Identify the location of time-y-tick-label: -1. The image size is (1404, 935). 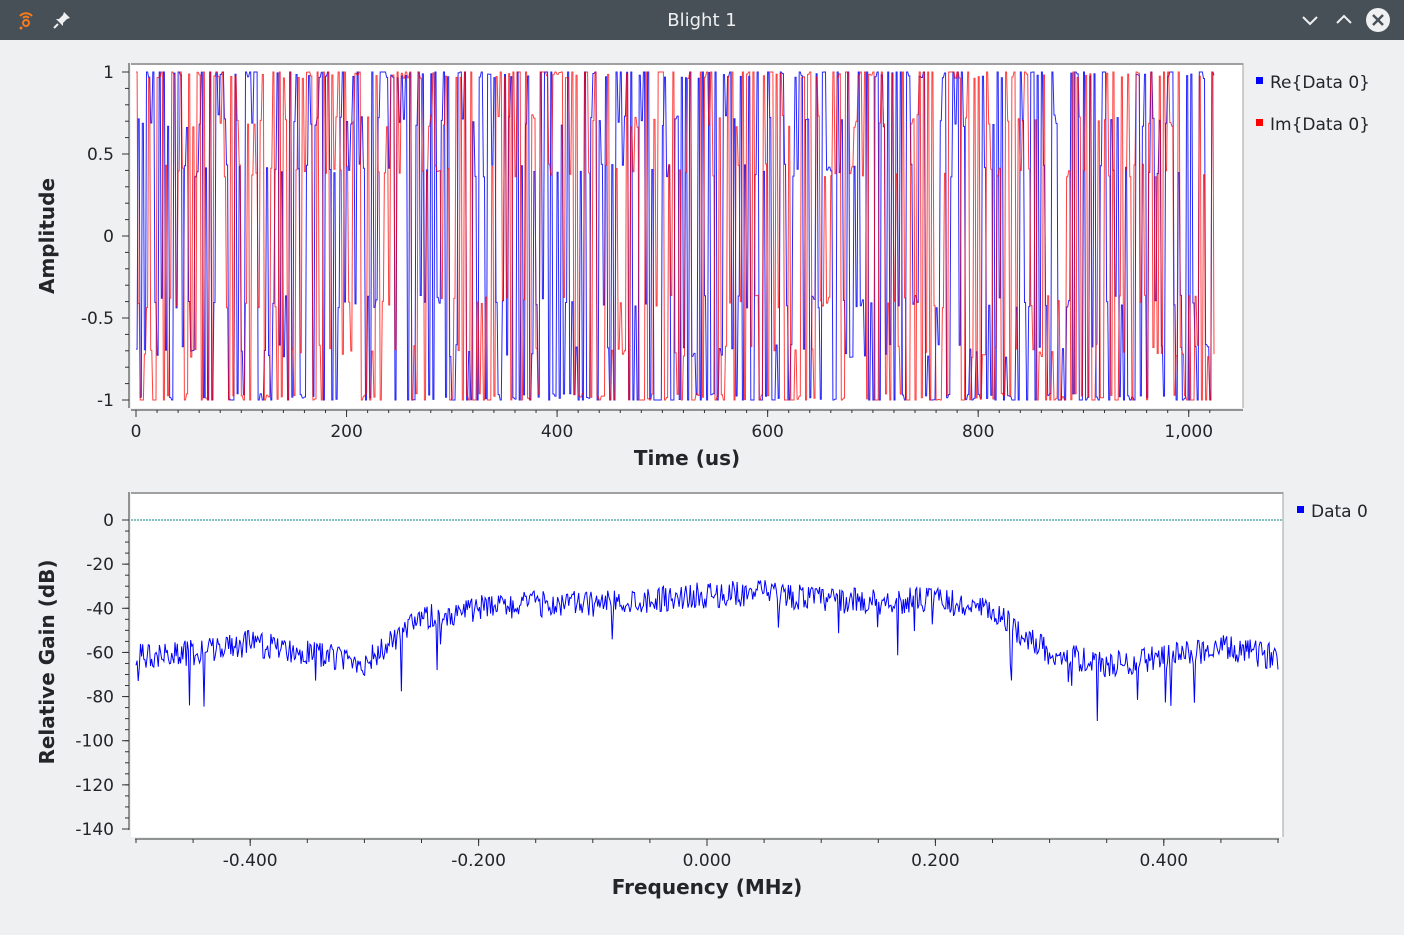
(105, 401).